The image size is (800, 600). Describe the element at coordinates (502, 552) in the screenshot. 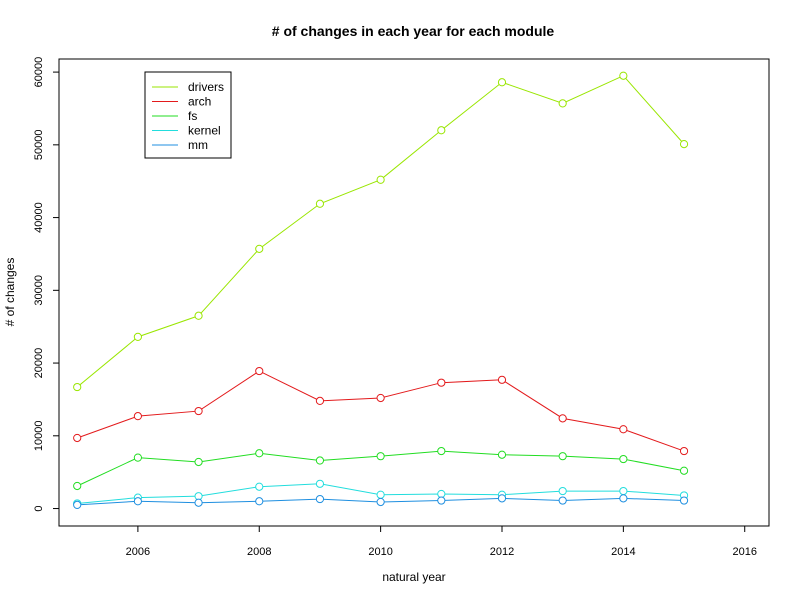

I see `x-tick-label: 2012` at that location.